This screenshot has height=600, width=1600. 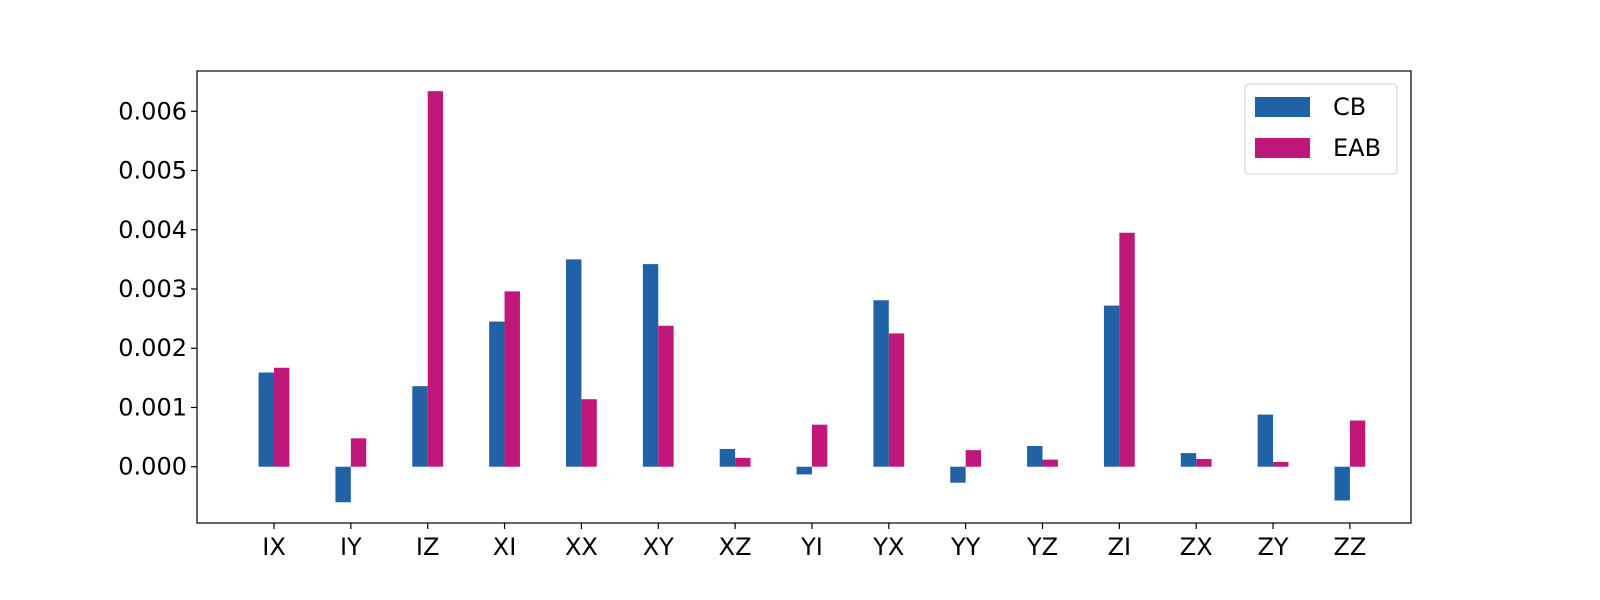 I want to click on x-tick-label: ZI, so click(x=1120, y=547).